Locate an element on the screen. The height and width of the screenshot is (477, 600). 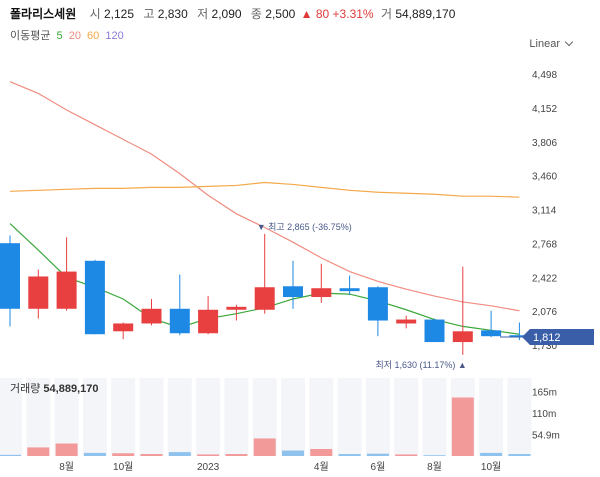
change-value: ▲ 80 +3.31% is located at coordinates (337, 14).